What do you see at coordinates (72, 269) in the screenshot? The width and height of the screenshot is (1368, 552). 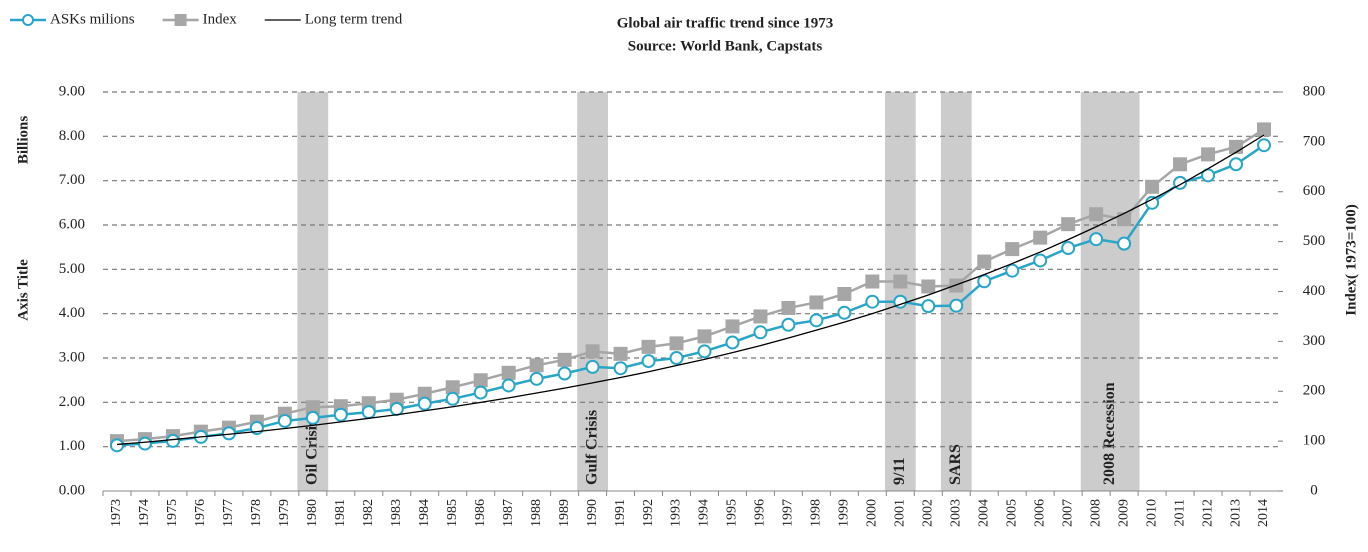 I see `y-tick-label: 5.00` at bounding box center [72, 269].